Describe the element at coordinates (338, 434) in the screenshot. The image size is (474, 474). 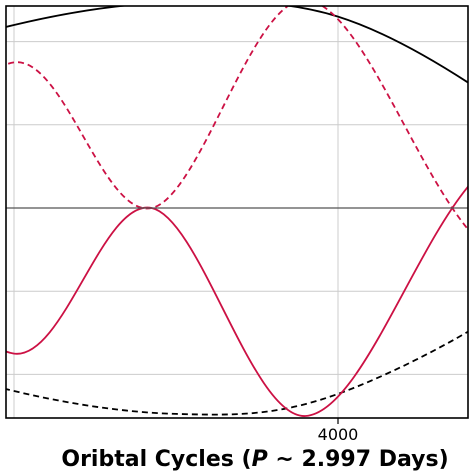
I see `x-tick-label: 4000` at that location.